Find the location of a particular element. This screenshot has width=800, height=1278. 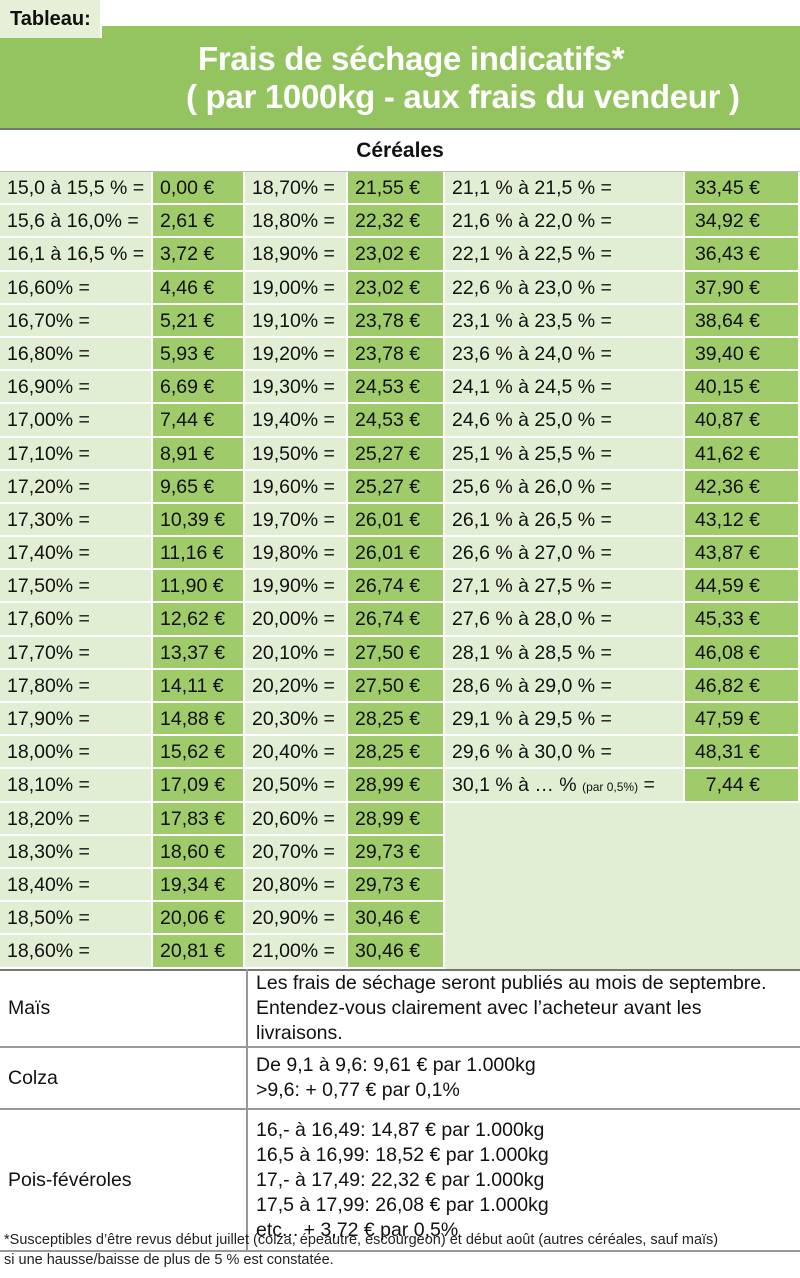

dry-cost-cell: 13,37 € is located at coordinates (199, 653).